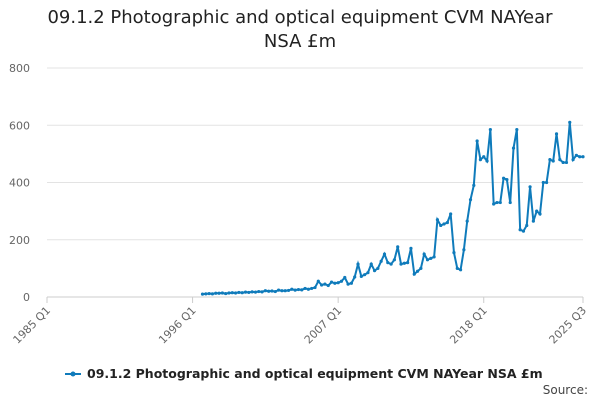 The width and height of the screenshot is (600, 400). Describe the element at coordinates (177, 325) in the screenshot. I see `x-tick-label: 1996 Q1` at that location.